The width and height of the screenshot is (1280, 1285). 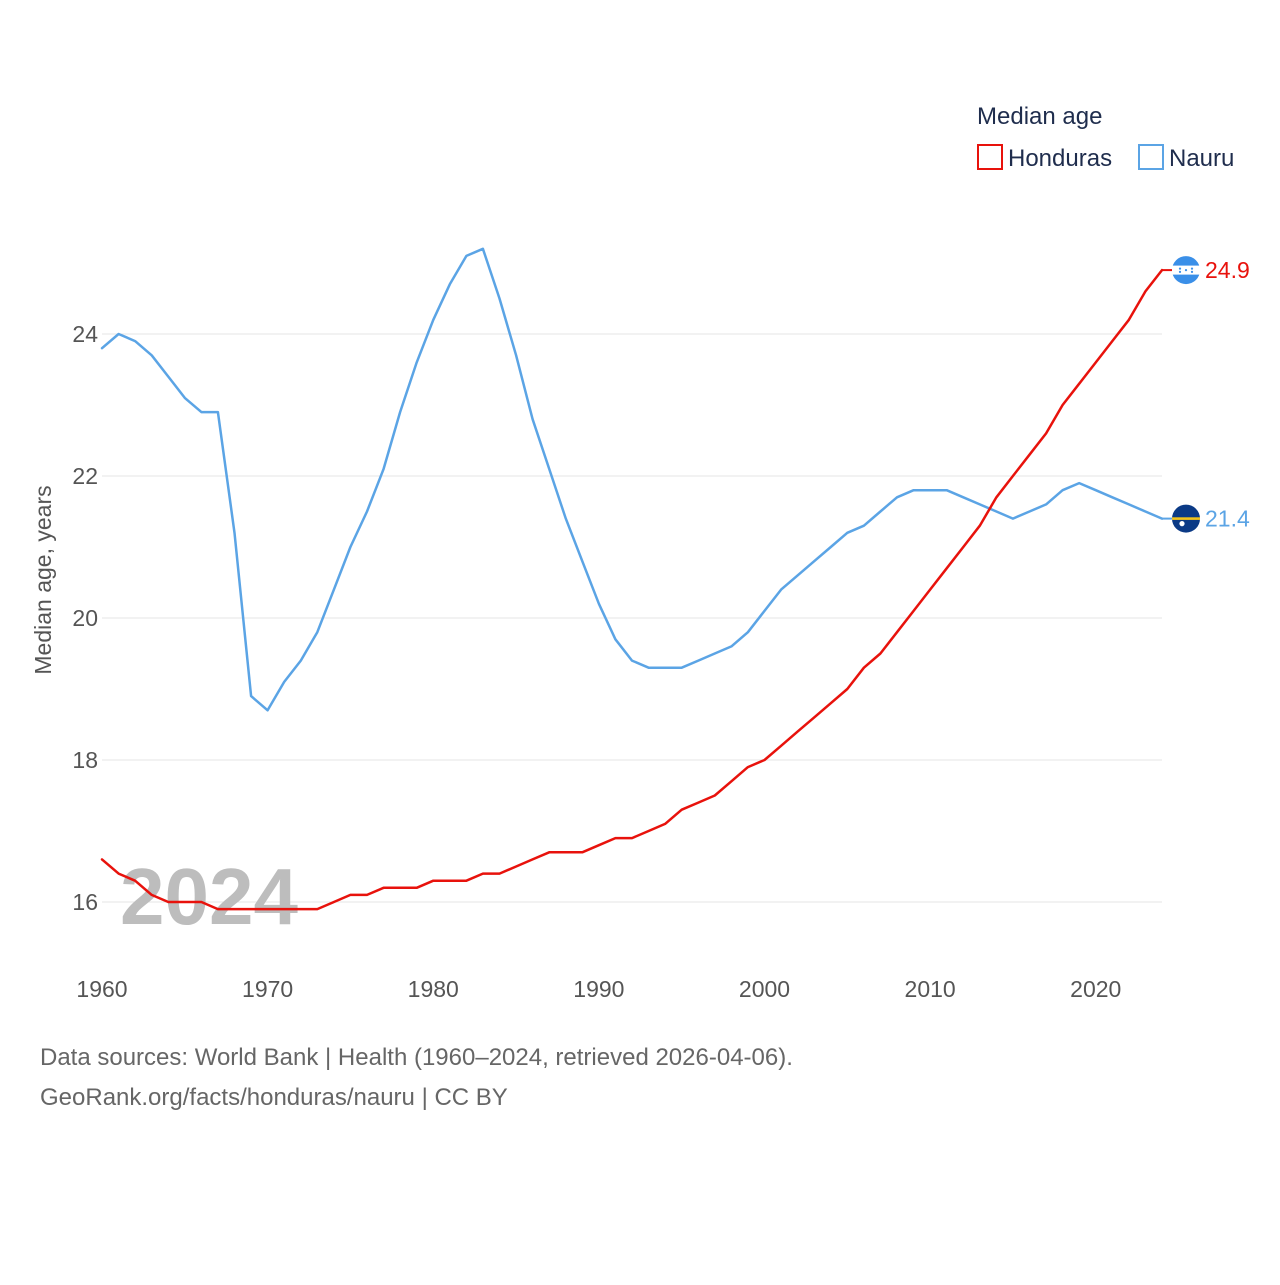 What do you see at coordinates (1095, 989) in the screenshot?
I see `x-tick-label-2020: 2020` at bounding box center [1095, 989].